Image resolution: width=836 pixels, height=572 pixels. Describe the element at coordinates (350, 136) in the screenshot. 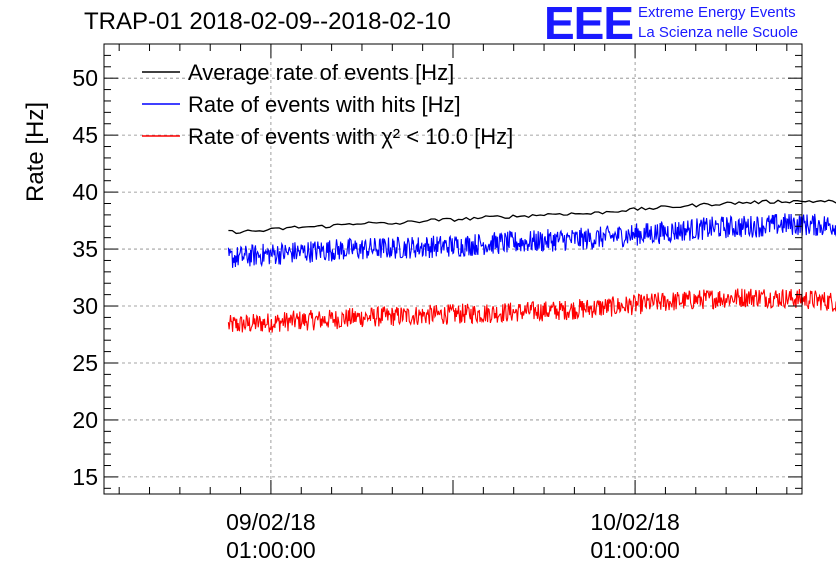

I see `legend-label: Rate of events with χ² < 10.0 [Hz]` at that location.